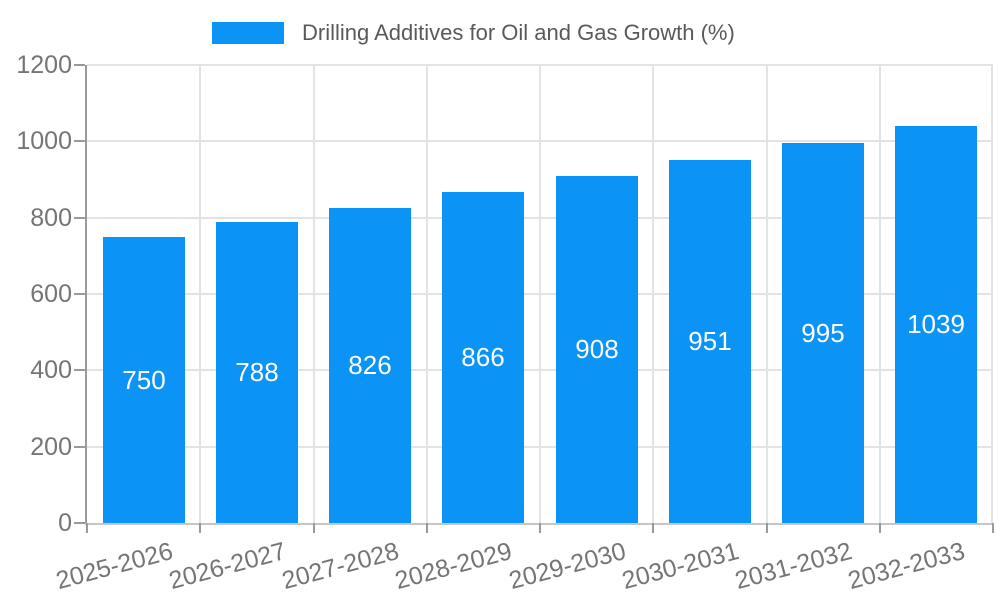  I want to click on bar-value-label: 866, so click(483, 357).